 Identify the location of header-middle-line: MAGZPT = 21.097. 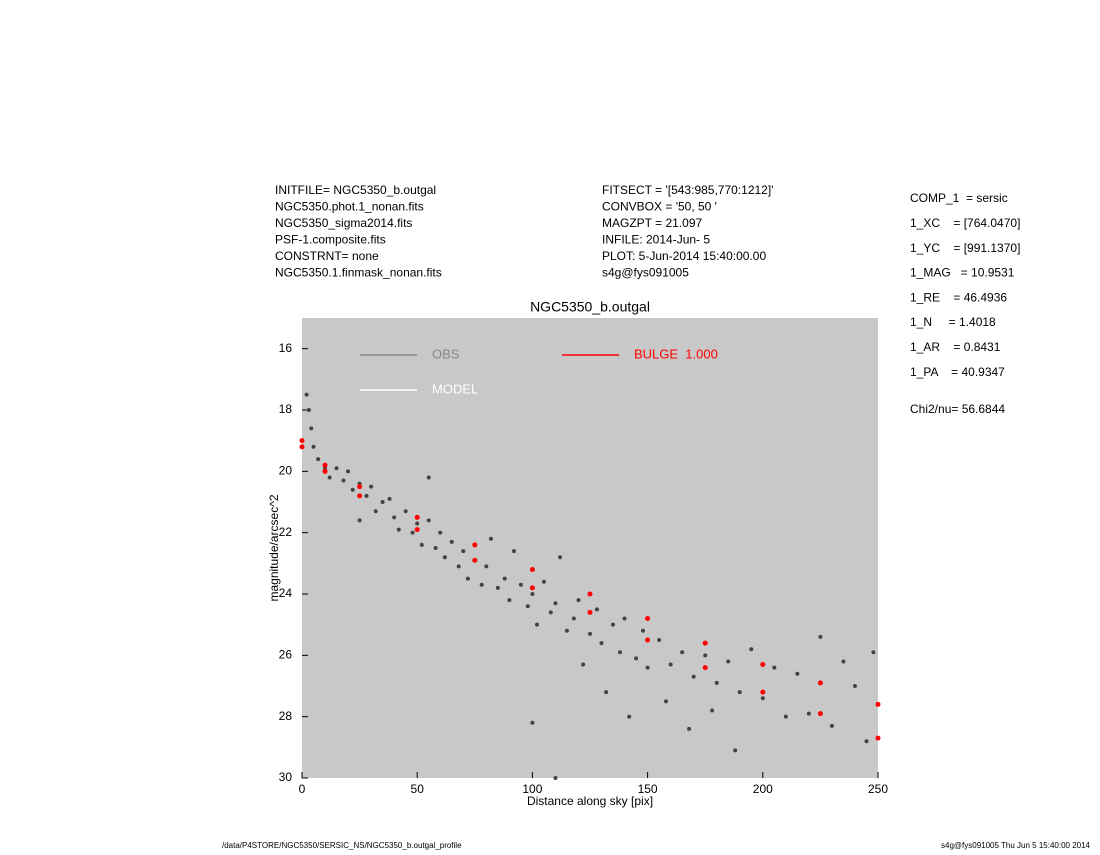
(652, 223).